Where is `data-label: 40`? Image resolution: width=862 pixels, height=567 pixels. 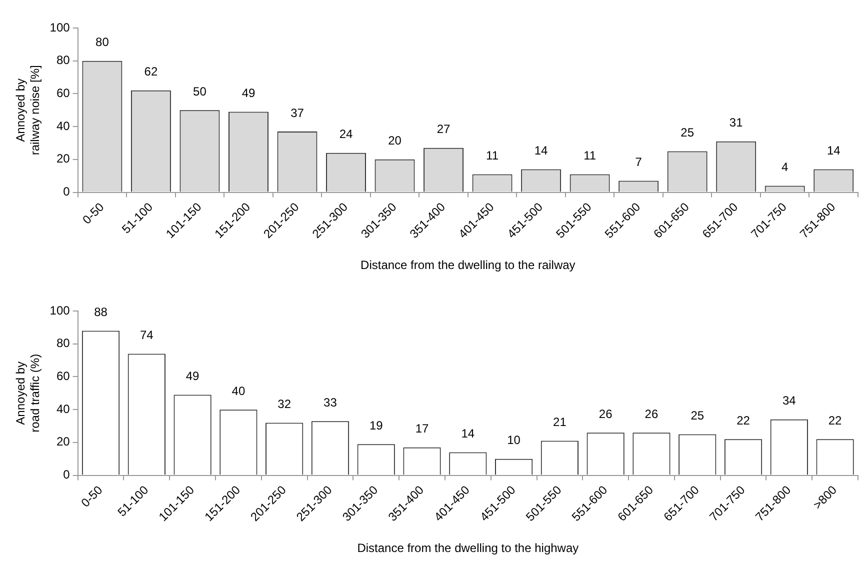 data-label: 40 is located at coordinates (239, 391).